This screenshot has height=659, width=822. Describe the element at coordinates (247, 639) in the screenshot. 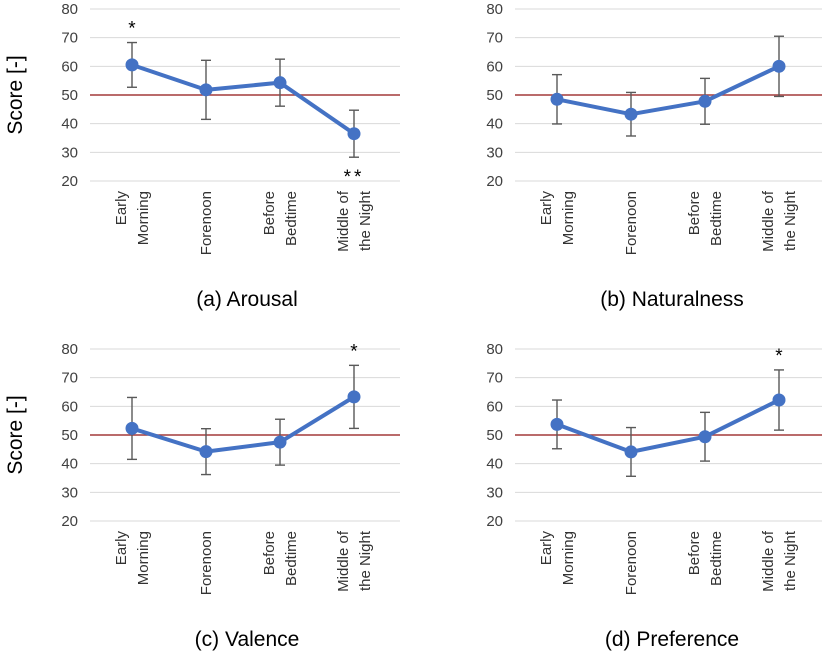

I see `panel-caption: (c) Valence` at that location.